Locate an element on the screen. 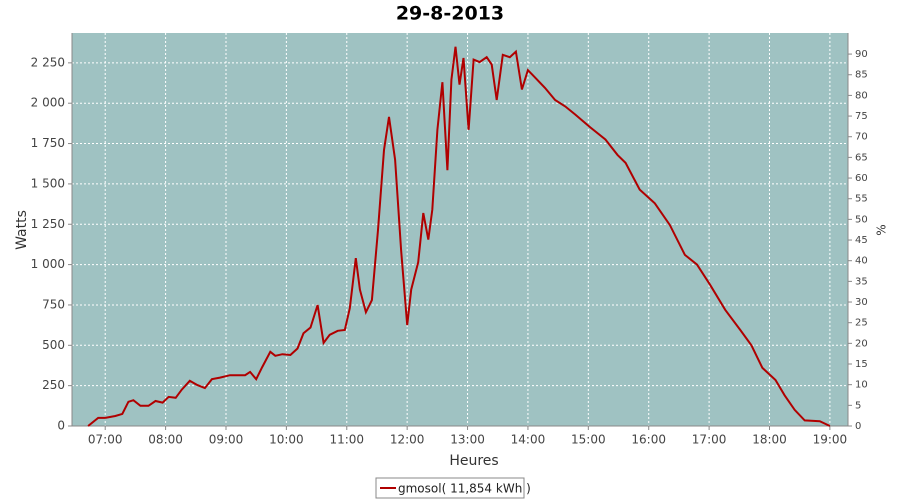 The height and width of the screenshot is (500, 900). y2-tick-label: 5 is located at coordinates (858, 405).